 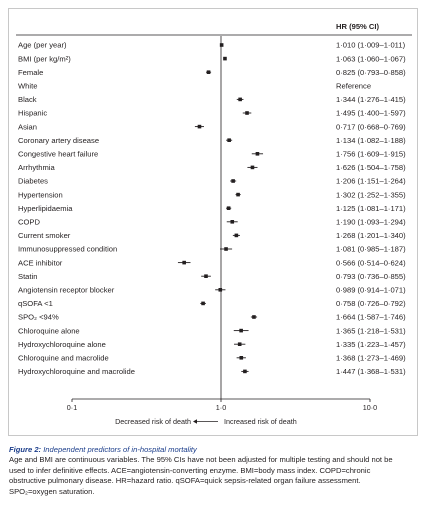 What do you see at coordinates (371, 371) in the screenshot?
I see `row-value: 1·447 (1·368–1·531)` at bounding box center [371, 371].